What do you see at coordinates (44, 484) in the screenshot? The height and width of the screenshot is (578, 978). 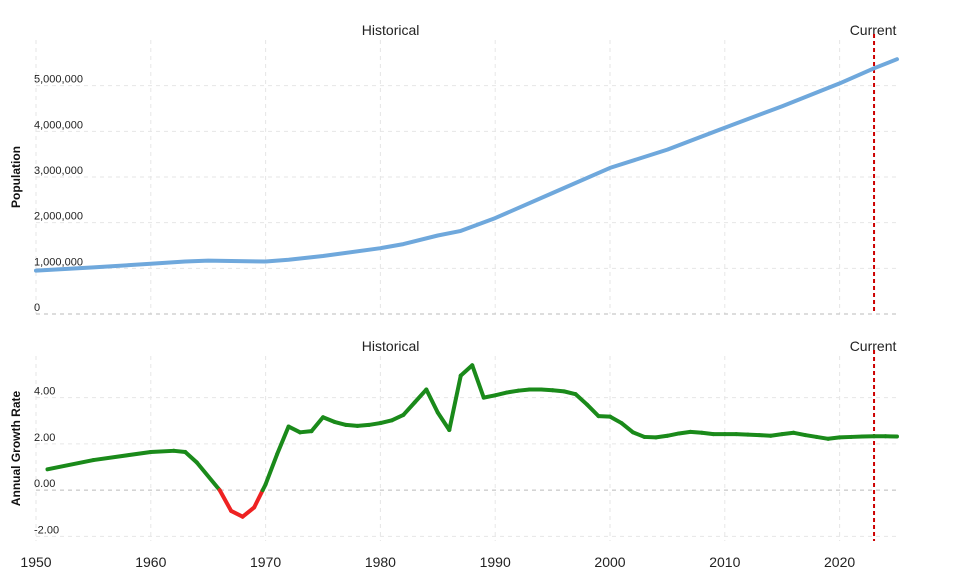 I see `growth-rate-y-tick-label: 0.00` at bounding box center [44, 484].